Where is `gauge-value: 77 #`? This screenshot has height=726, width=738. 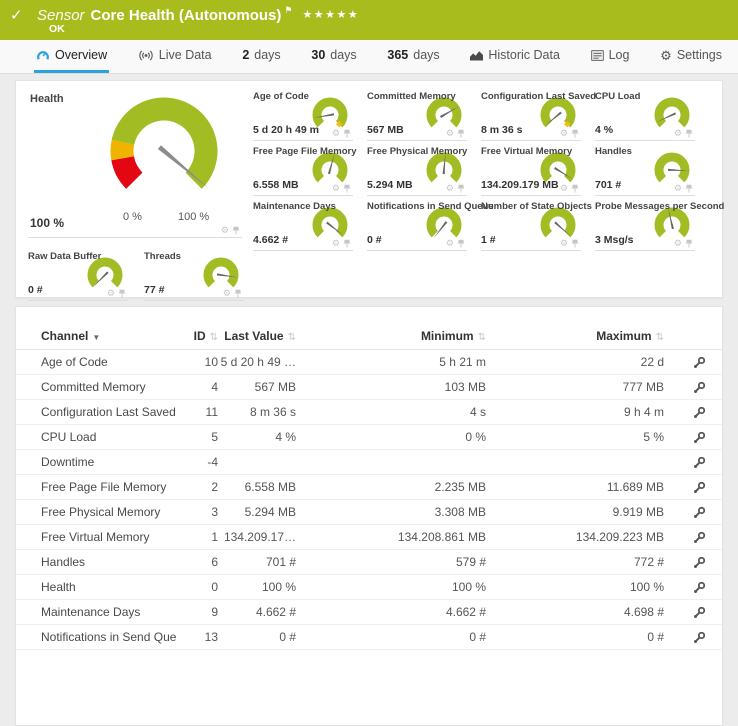
gauge-value: 77 # is located at coordinates (154, 290).